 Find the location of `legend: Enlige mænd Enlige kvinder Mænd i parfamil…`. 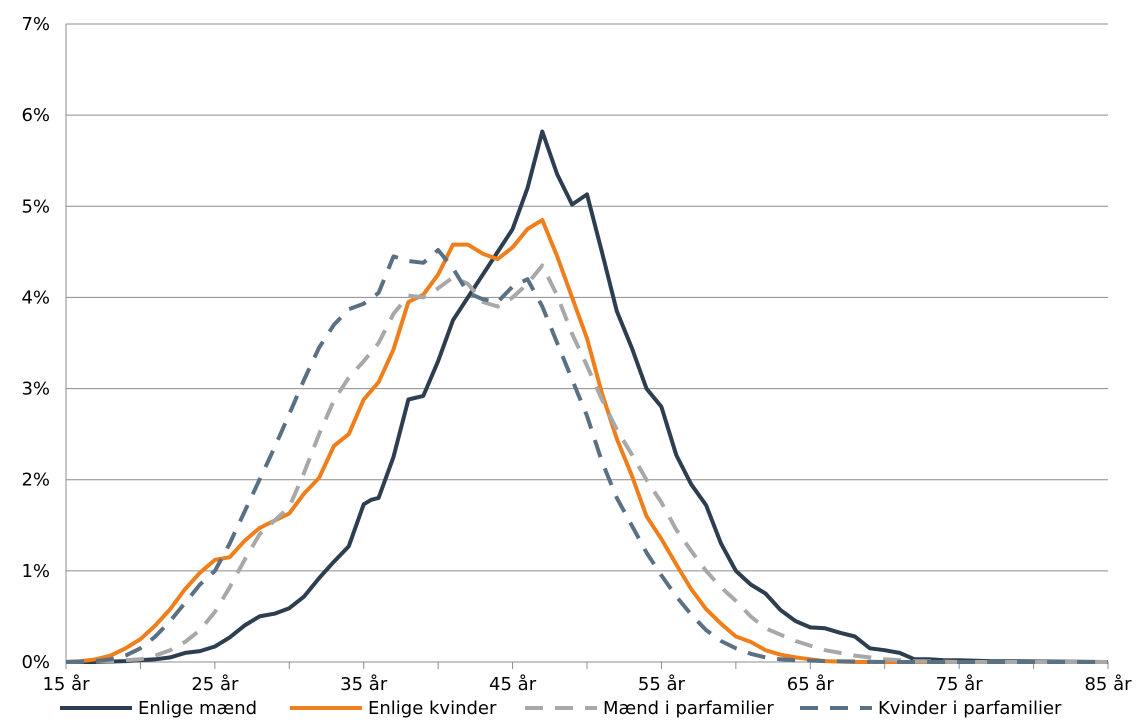

legend: Enlige mænd Enlige kvinder Mænd i parfamil… is located at coordinates (561, 708).